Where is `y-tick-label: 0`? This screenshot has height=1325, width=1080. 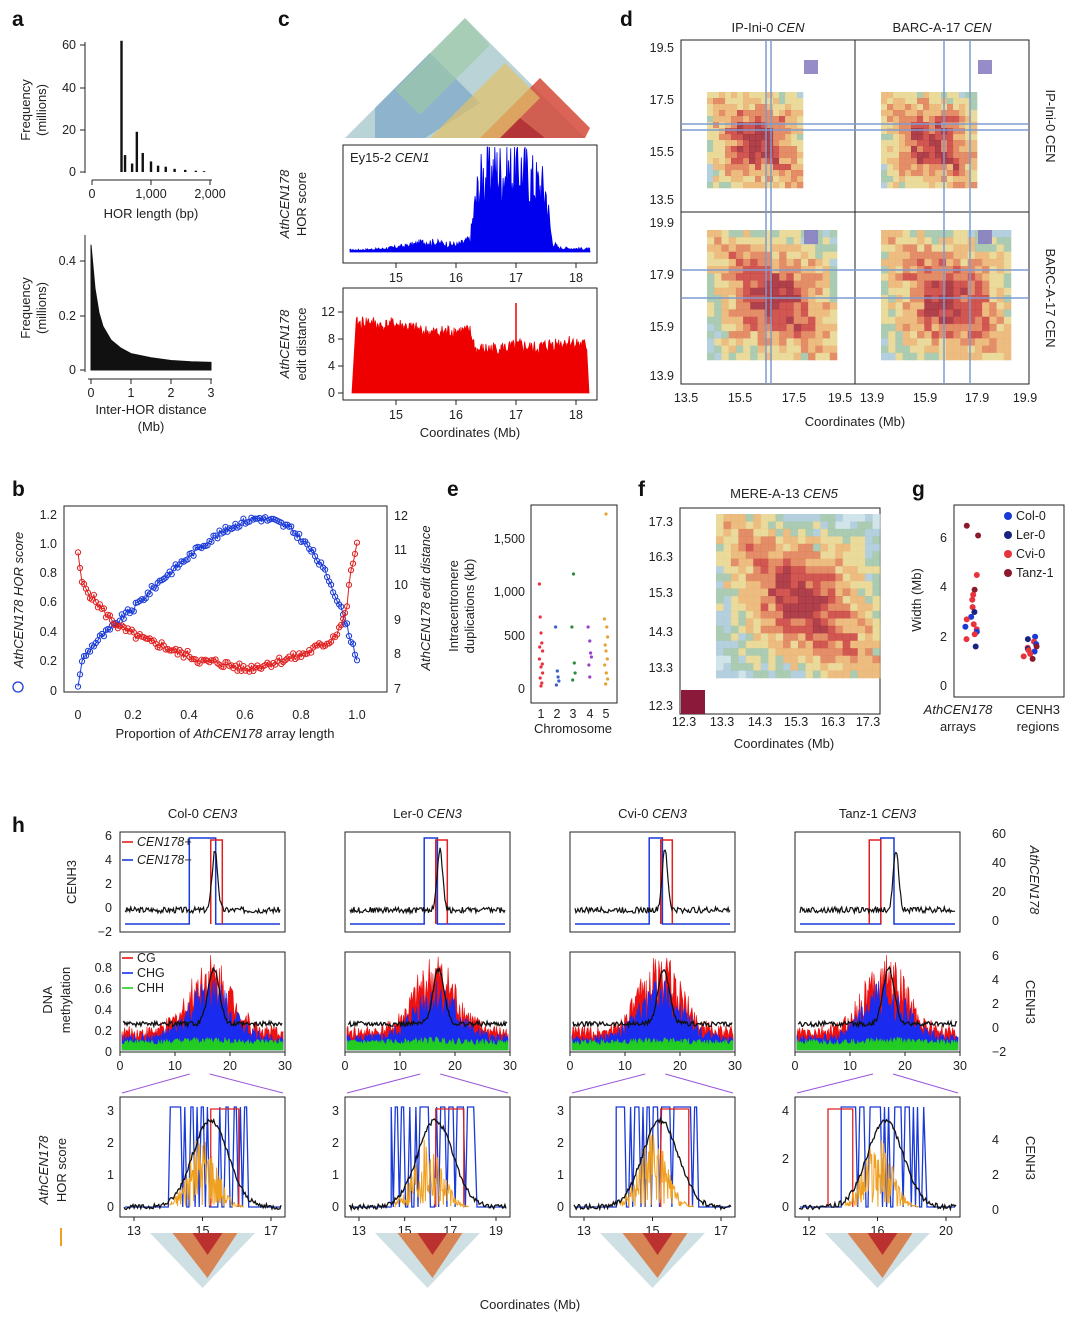
y-tick-label: 0 is located at coordinates (331, 393).